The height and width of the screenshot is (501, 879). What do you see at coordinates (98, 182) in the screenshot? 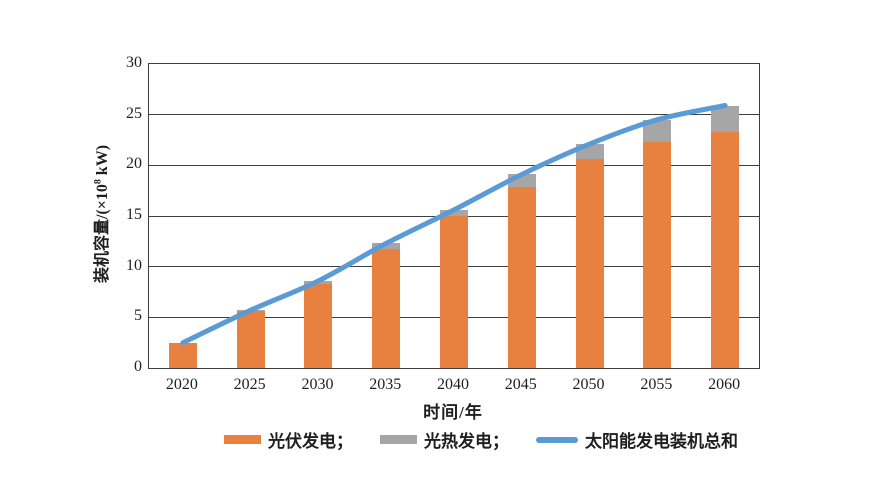
I see `y-axis-title-superscript: 8` at bounding box center [98, 182].